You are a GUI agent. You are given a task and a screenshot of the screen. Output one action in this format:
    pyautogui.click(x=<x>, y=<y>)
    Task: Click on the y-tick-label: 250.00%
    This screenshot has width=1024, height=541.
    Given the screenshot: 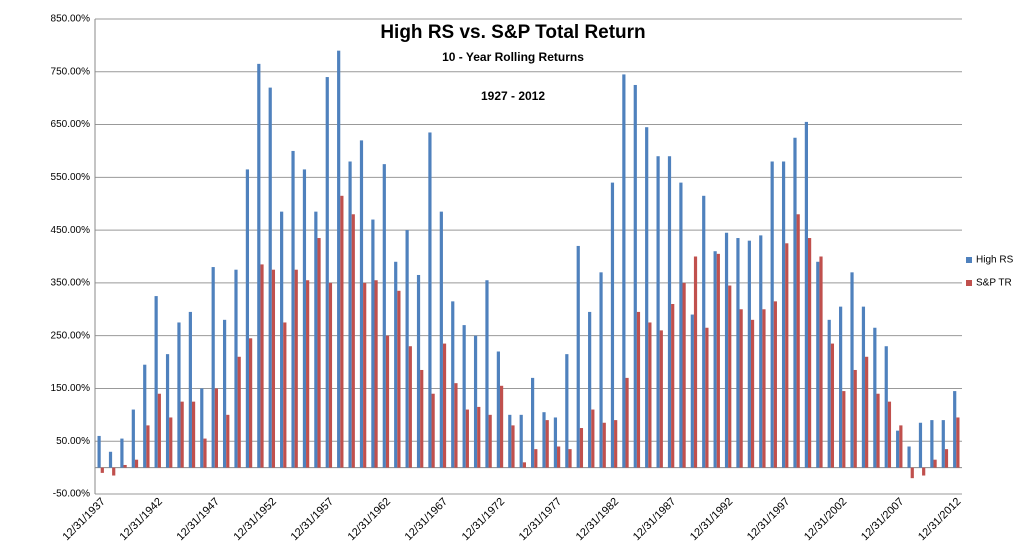 What is the action you would take?
    pyautogui.click(x=71, y=335)
    